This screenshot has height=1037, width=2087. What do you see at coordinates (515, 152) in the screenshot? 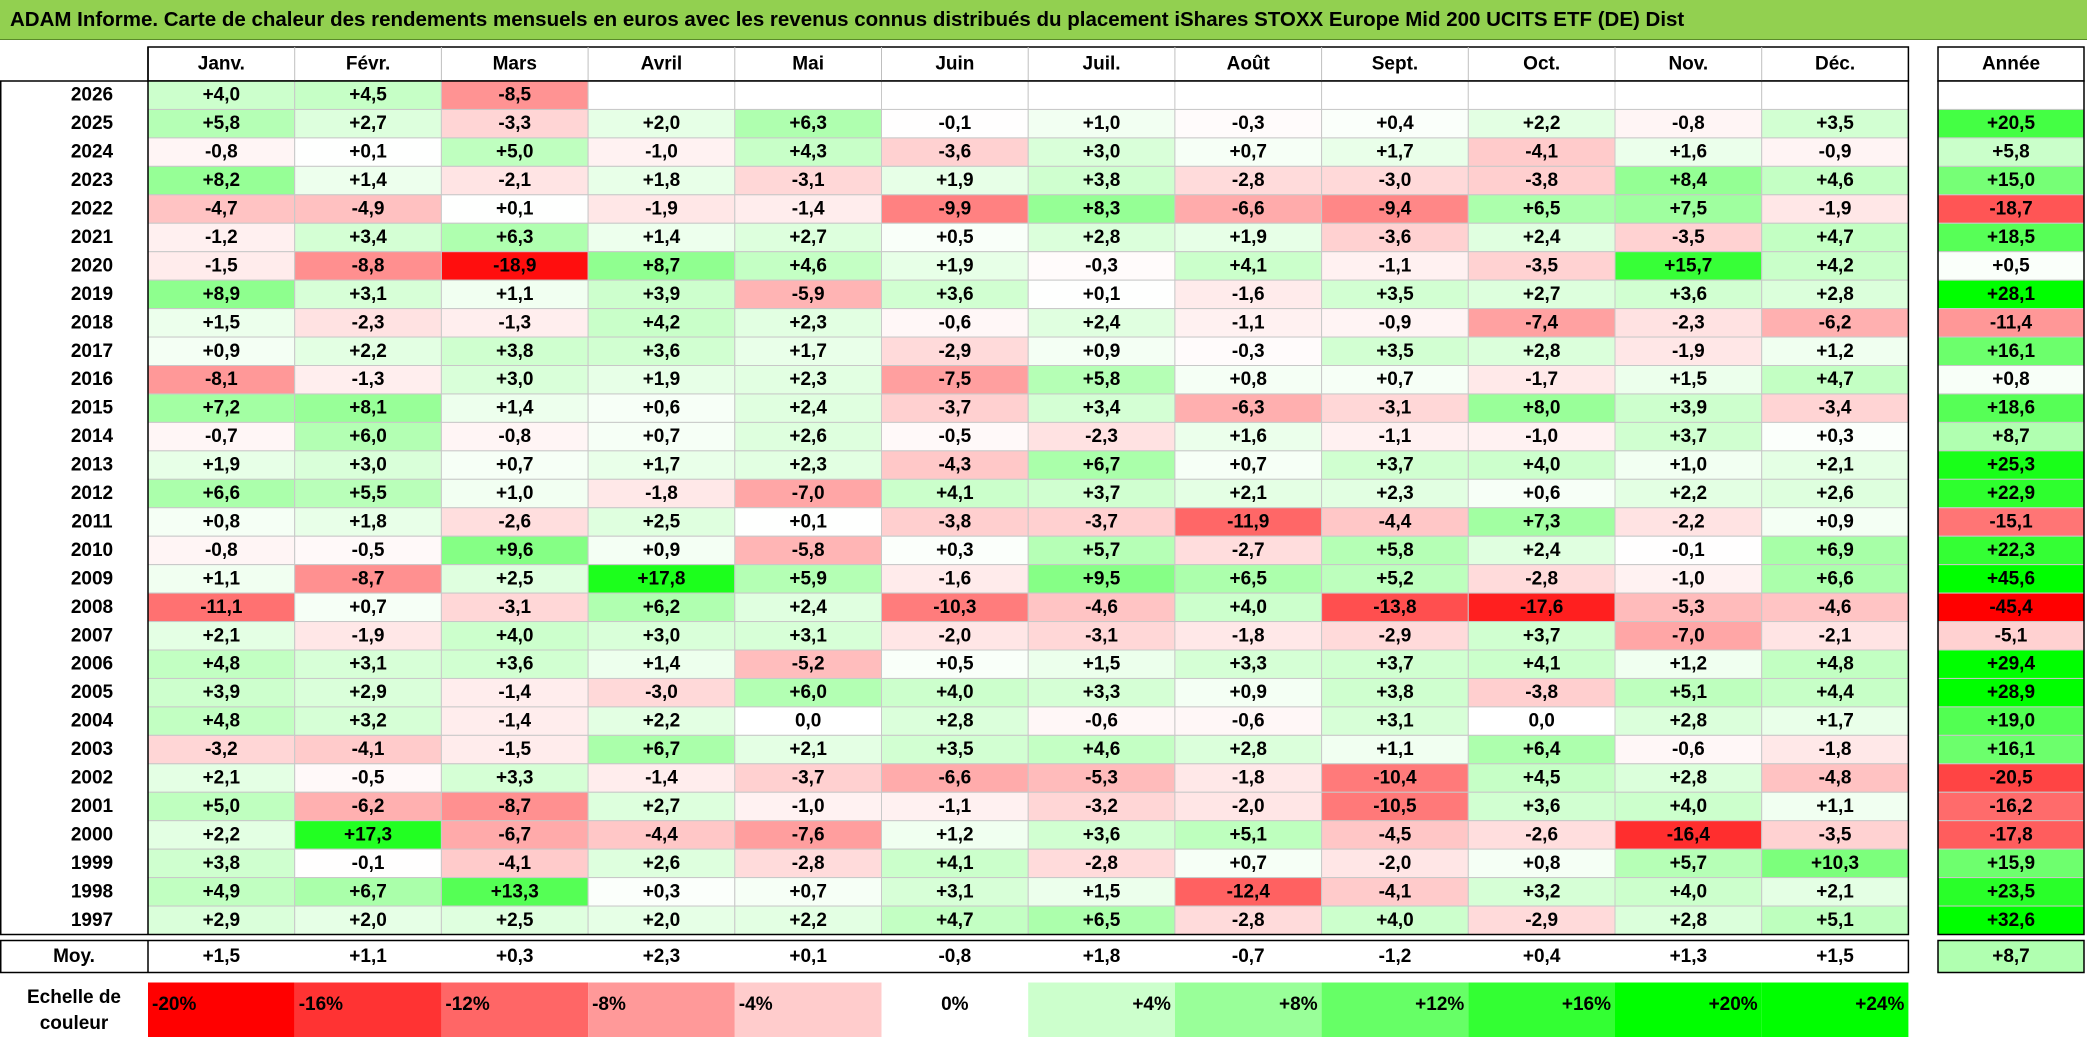
I see `cell-value: +5,0` at bounding box center [515, 152].